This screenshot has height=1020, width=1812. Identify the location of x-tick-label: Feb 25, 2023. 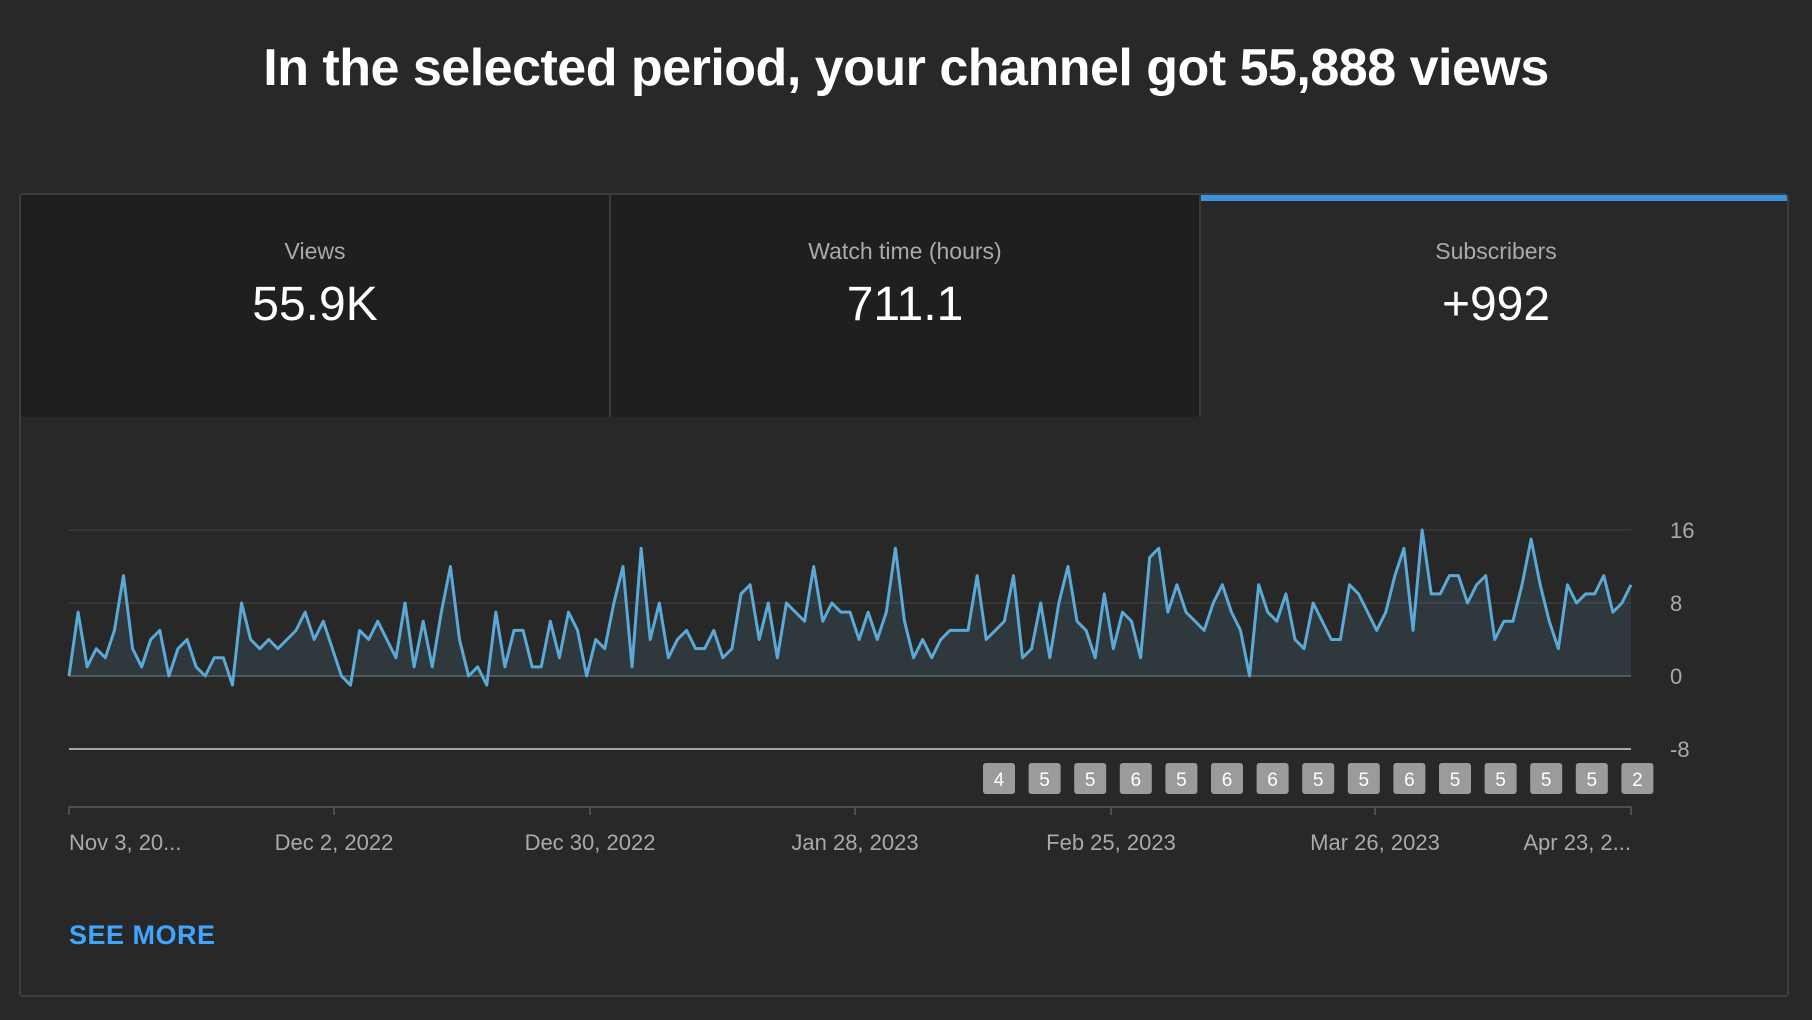
(1111, 842).